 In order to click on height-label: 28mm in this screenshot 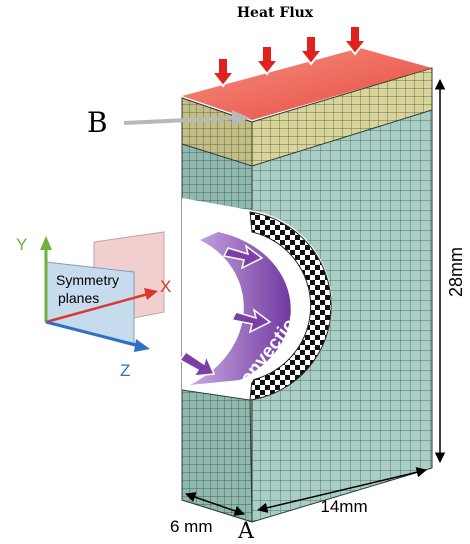, I will do `click(456, 272)`.